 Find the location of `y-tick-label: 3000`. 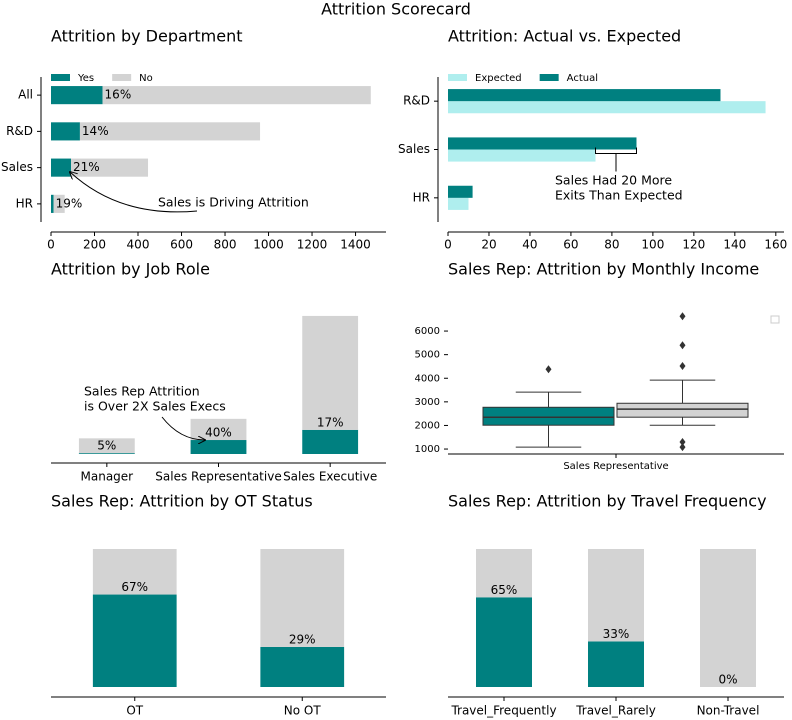

y-tick-label: 3000 is located at coordinates (427, 402).